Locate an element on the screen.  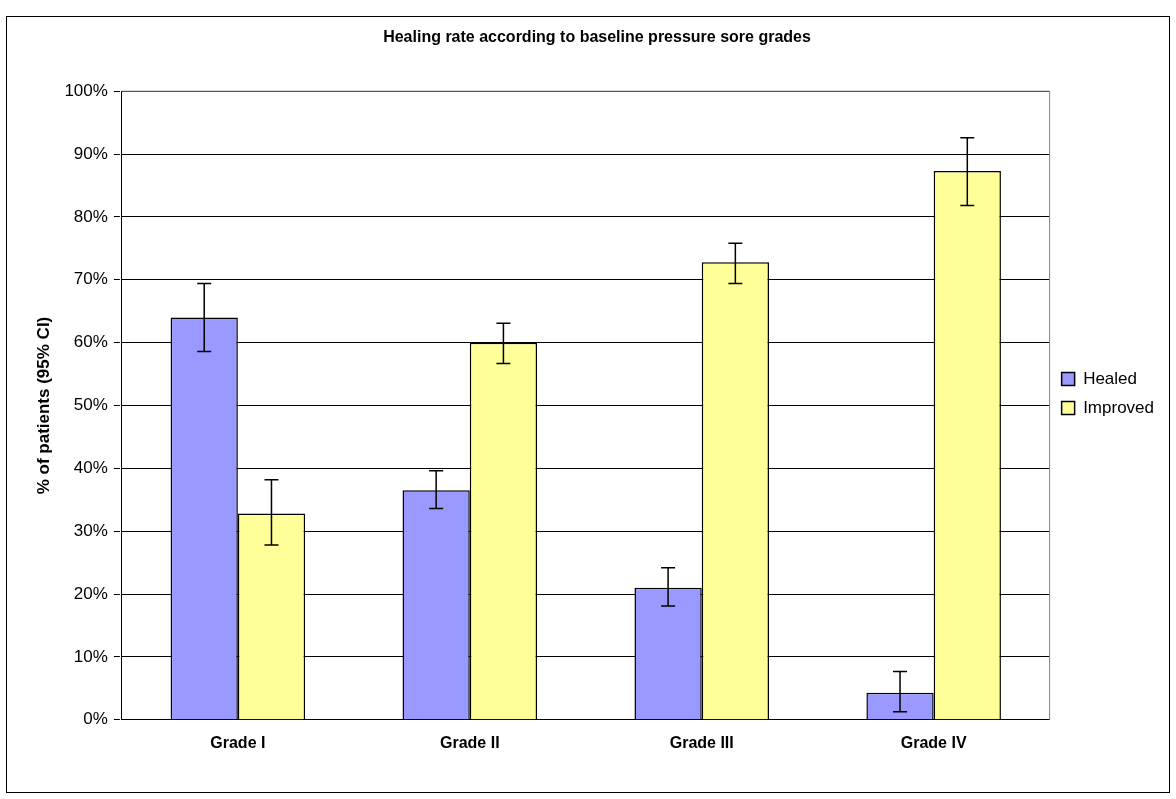
y-tick-label: 10% is located at coordinates (90, 656).